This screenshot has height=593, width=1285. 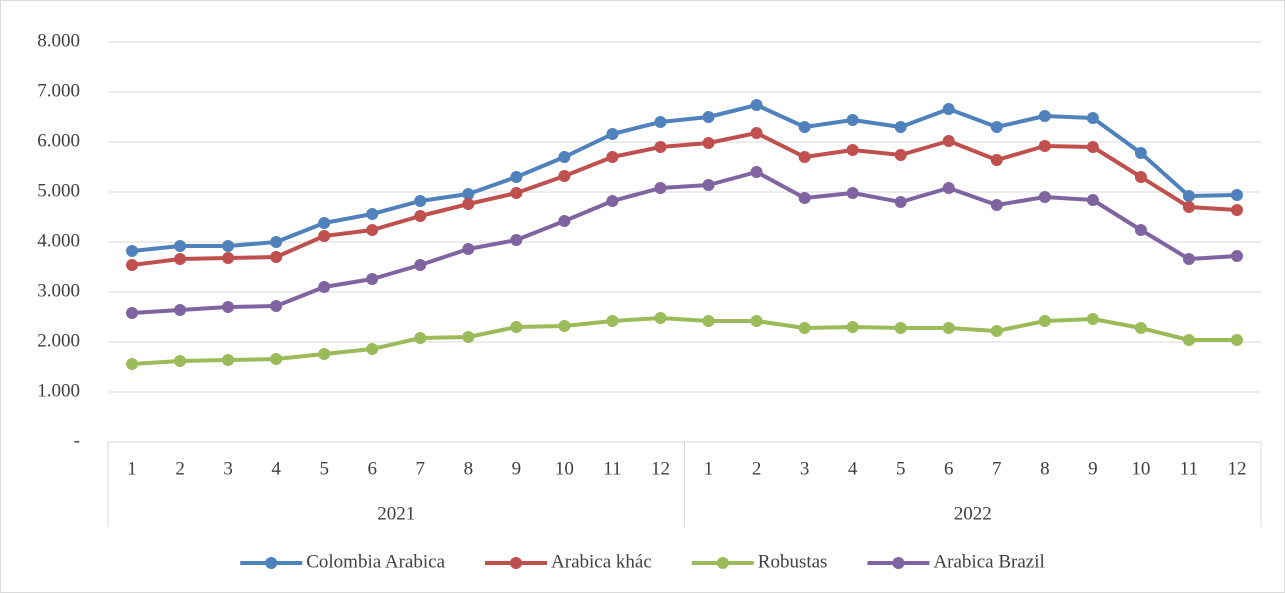 I want to click on legend-label: Arabica Brazil, so click(x=988, y=561).